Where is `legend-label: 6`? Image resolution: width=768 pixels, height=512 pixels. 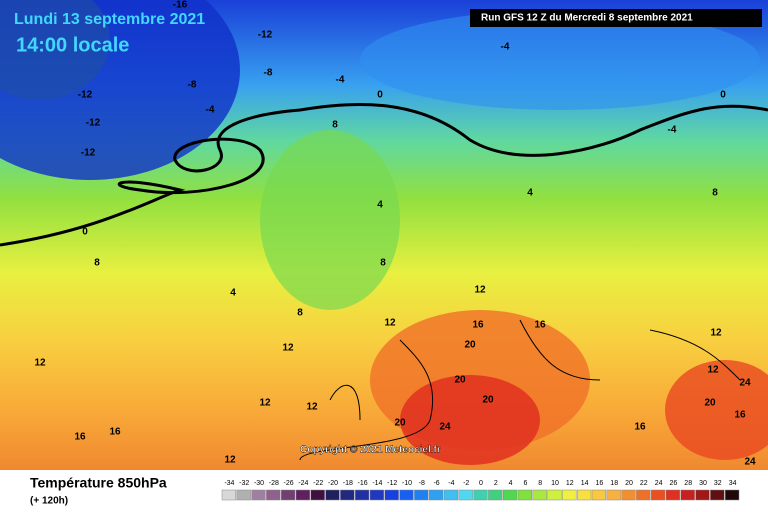
legend-label: 6 is located at coordinates (525, 483).